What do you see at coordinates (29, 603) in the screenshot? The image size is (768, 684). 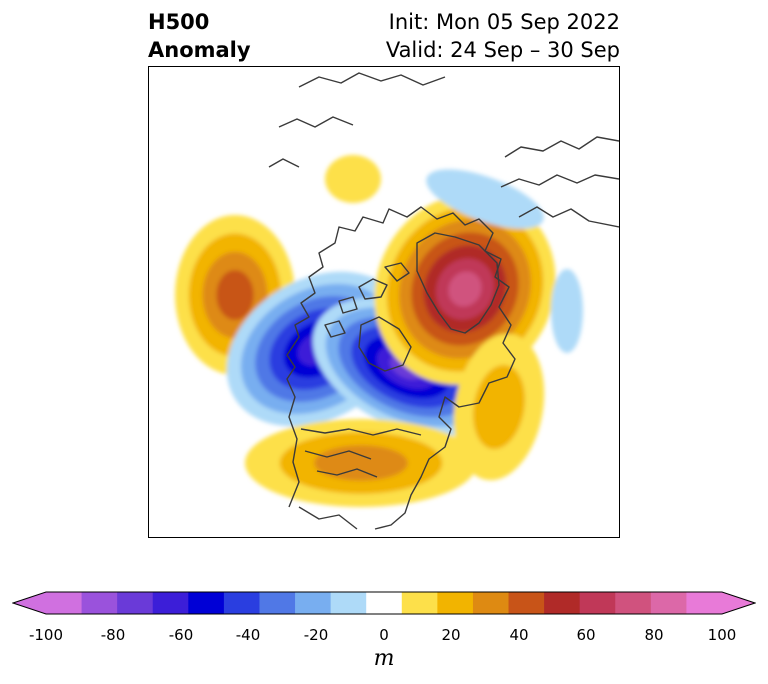 I see `colorbar-extend-low` at bounding box center [29, 603].